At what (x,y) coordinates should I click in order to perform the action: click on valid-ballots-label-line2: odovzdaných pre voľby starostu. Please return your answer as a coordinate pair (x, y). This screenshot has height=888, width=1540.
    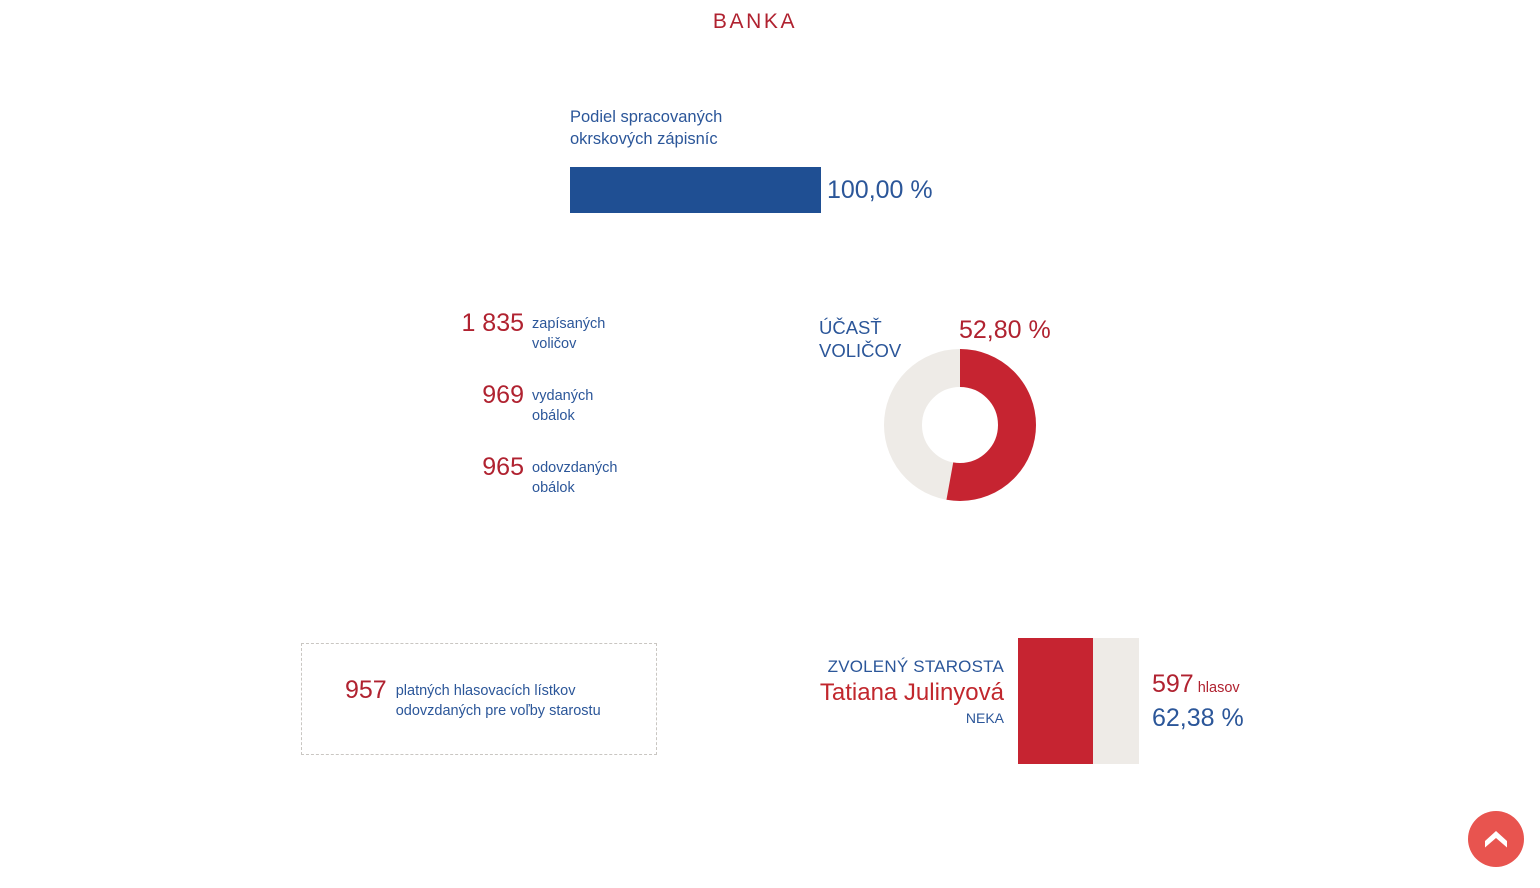
    Looking at the image, I should click on (498, 711).